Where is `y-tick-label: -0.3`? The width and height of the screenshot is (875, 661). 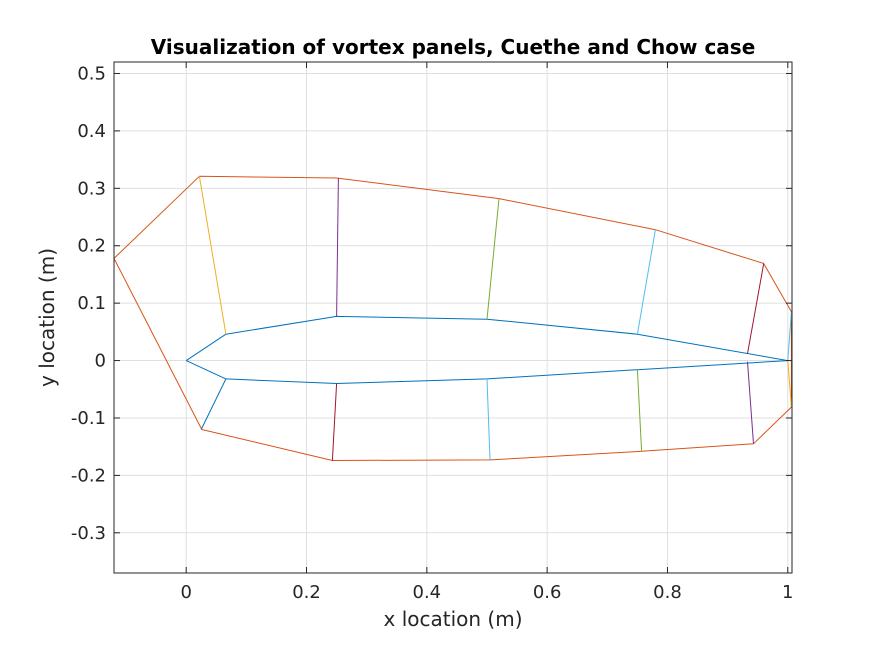 y-tick-label: -0.3 is located at coordinates (88, 533).